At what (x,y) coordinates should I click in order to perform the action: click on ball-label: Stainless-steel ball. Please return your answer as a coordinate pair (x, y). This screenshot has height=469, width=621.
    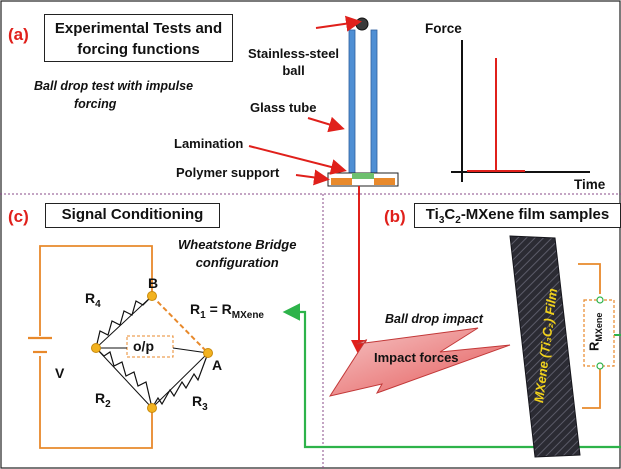
    Looking at the image, I should click on (293, 62).